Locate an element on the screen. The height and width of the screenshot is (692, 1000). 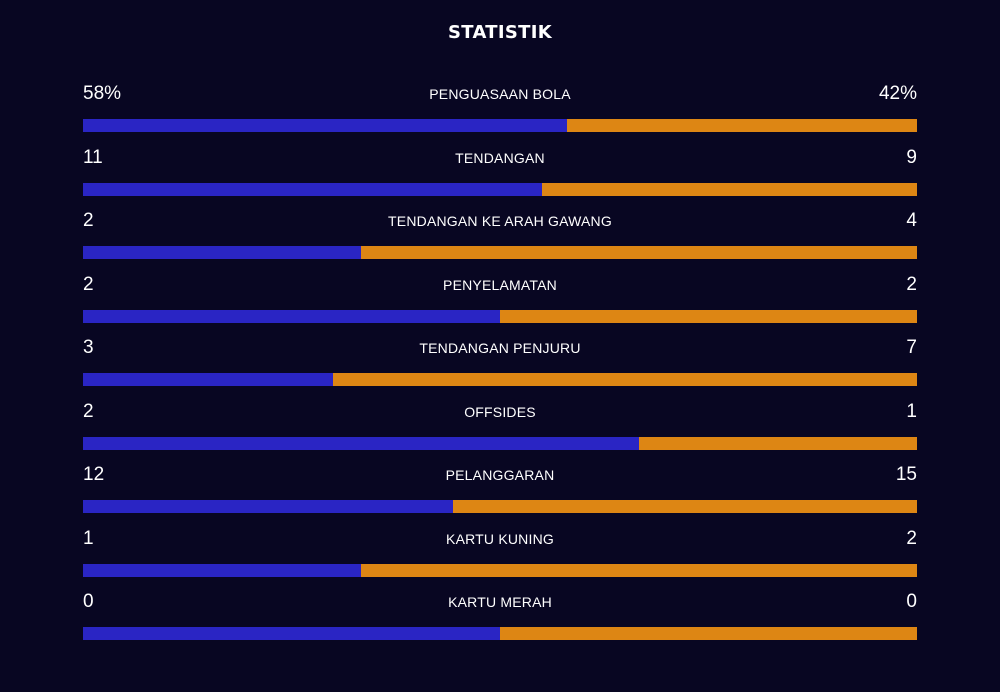
home-value: 3 is located at coordinates (88, 347).